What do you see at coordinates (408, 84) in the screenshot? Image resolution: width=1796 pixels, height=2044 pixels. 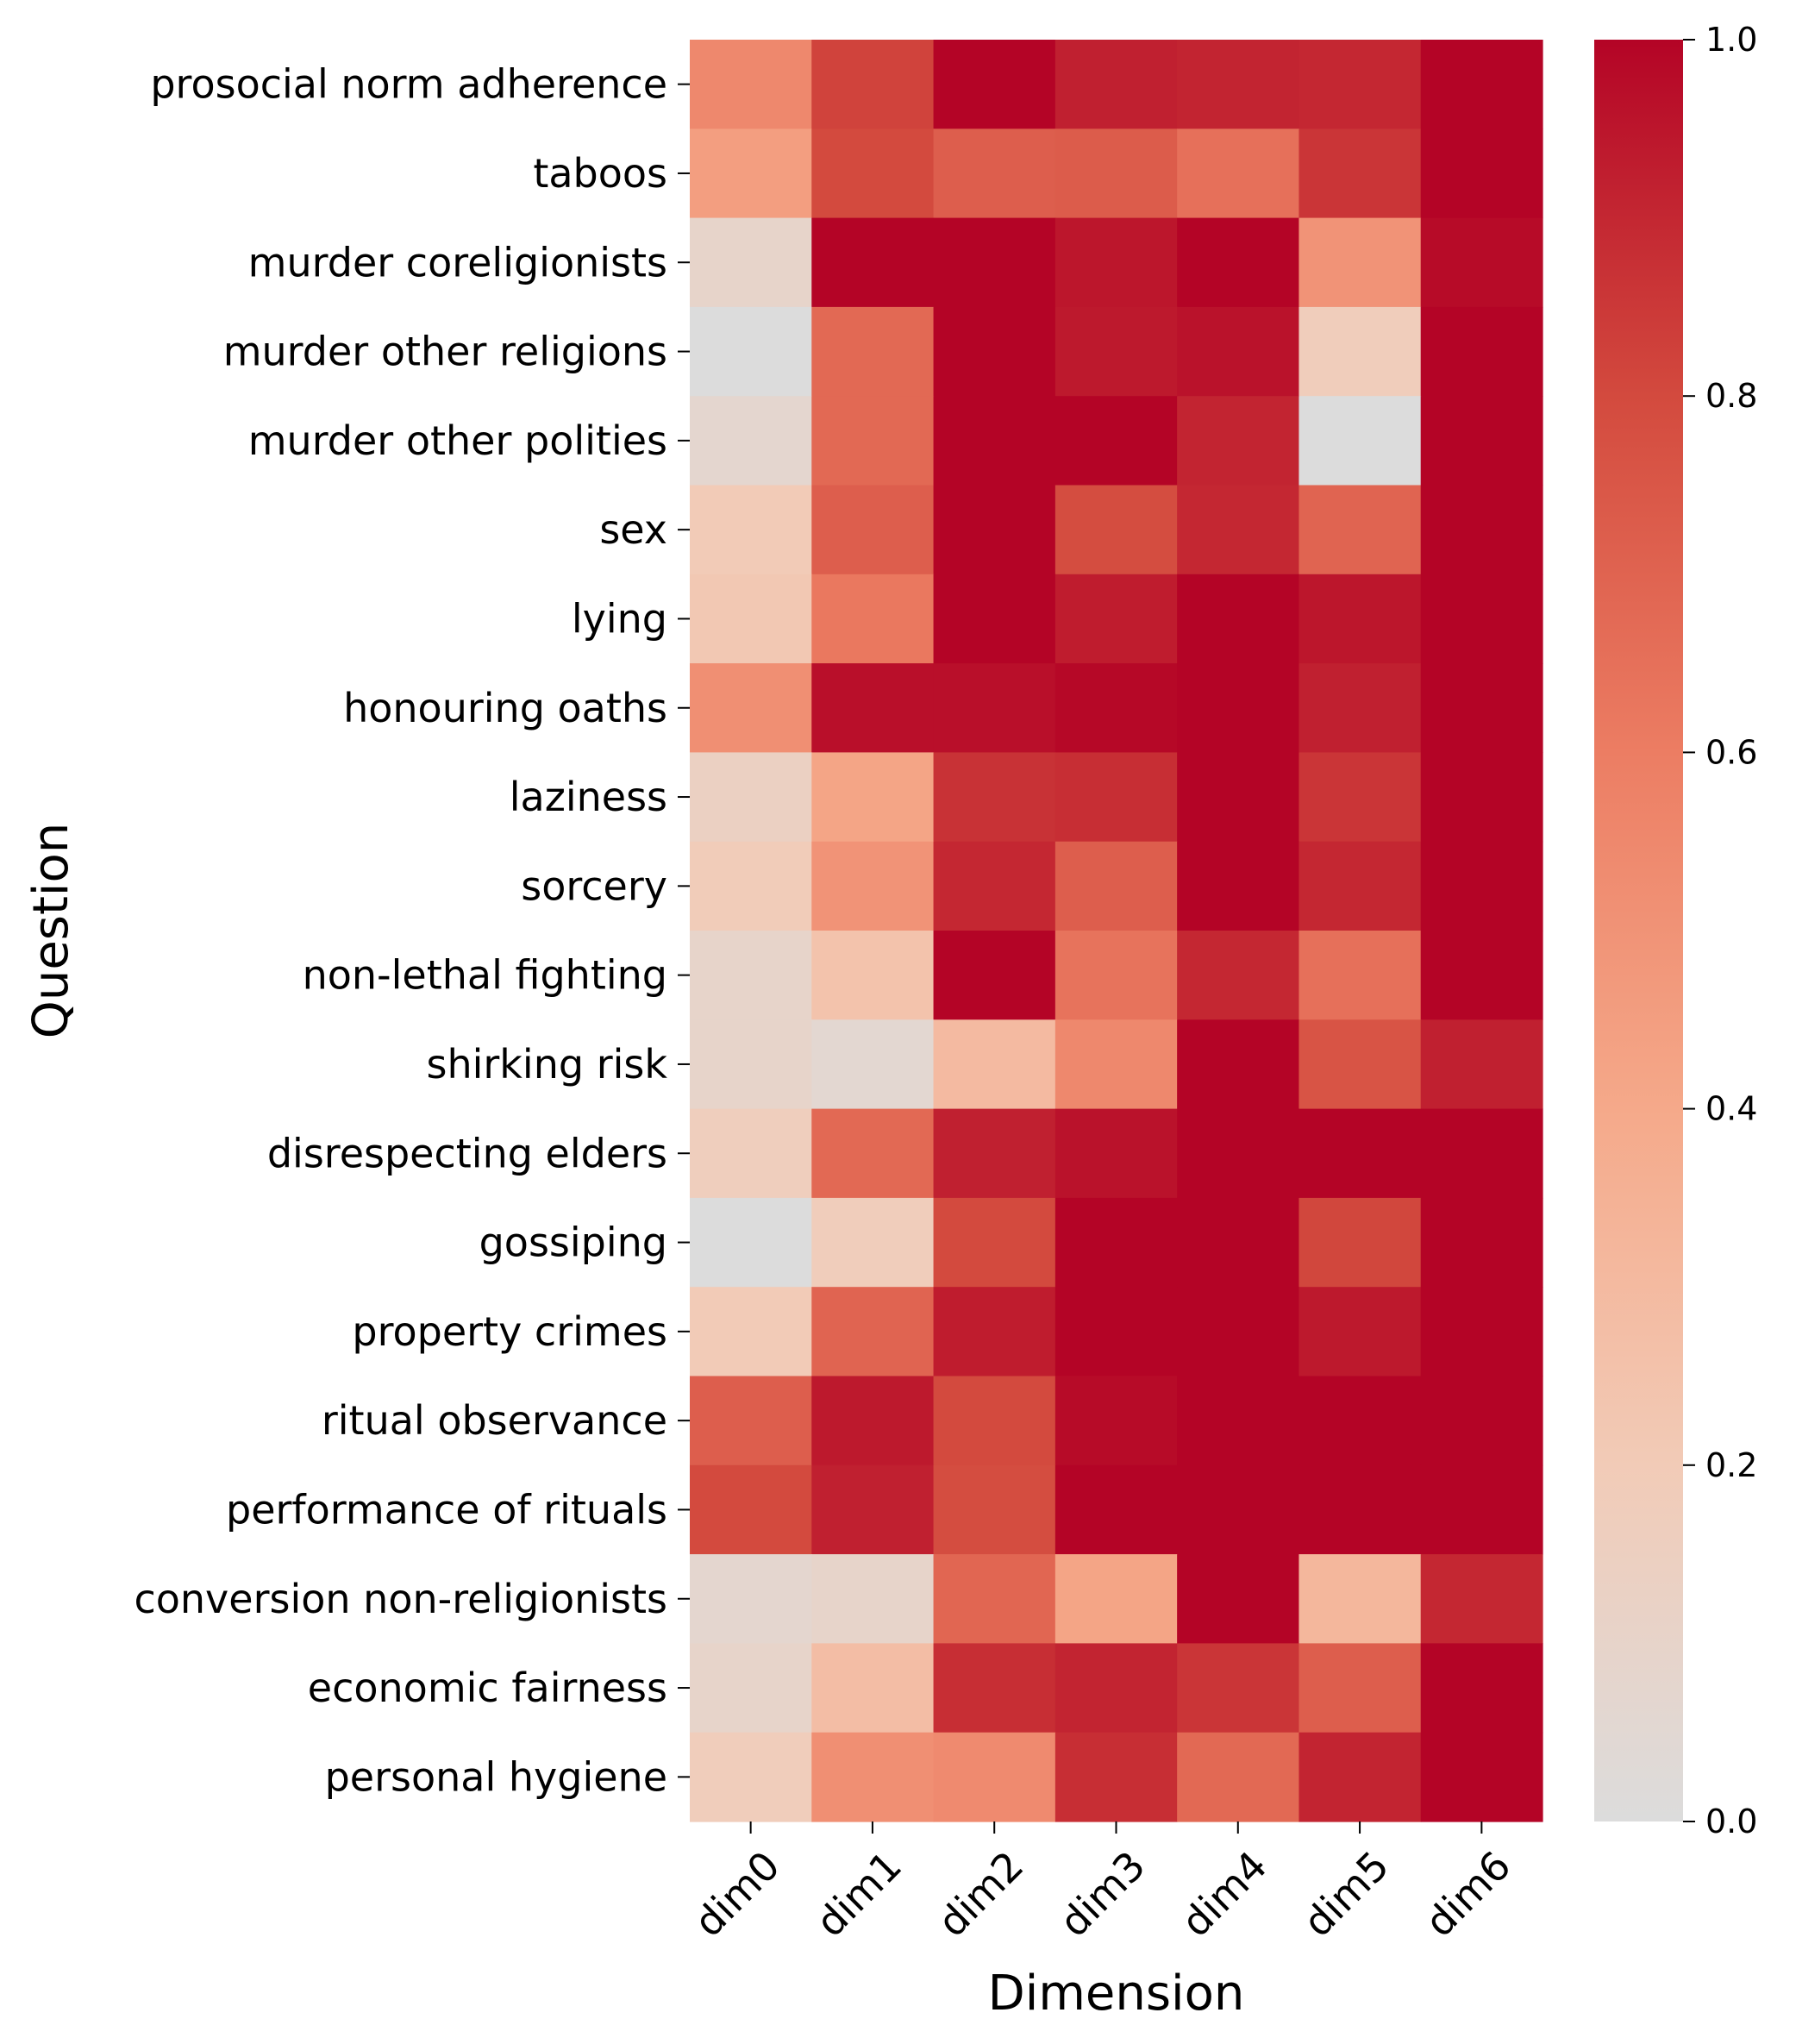 I see `y-tick-label: prosocial norm adherence` at bounding box center [408, 84].